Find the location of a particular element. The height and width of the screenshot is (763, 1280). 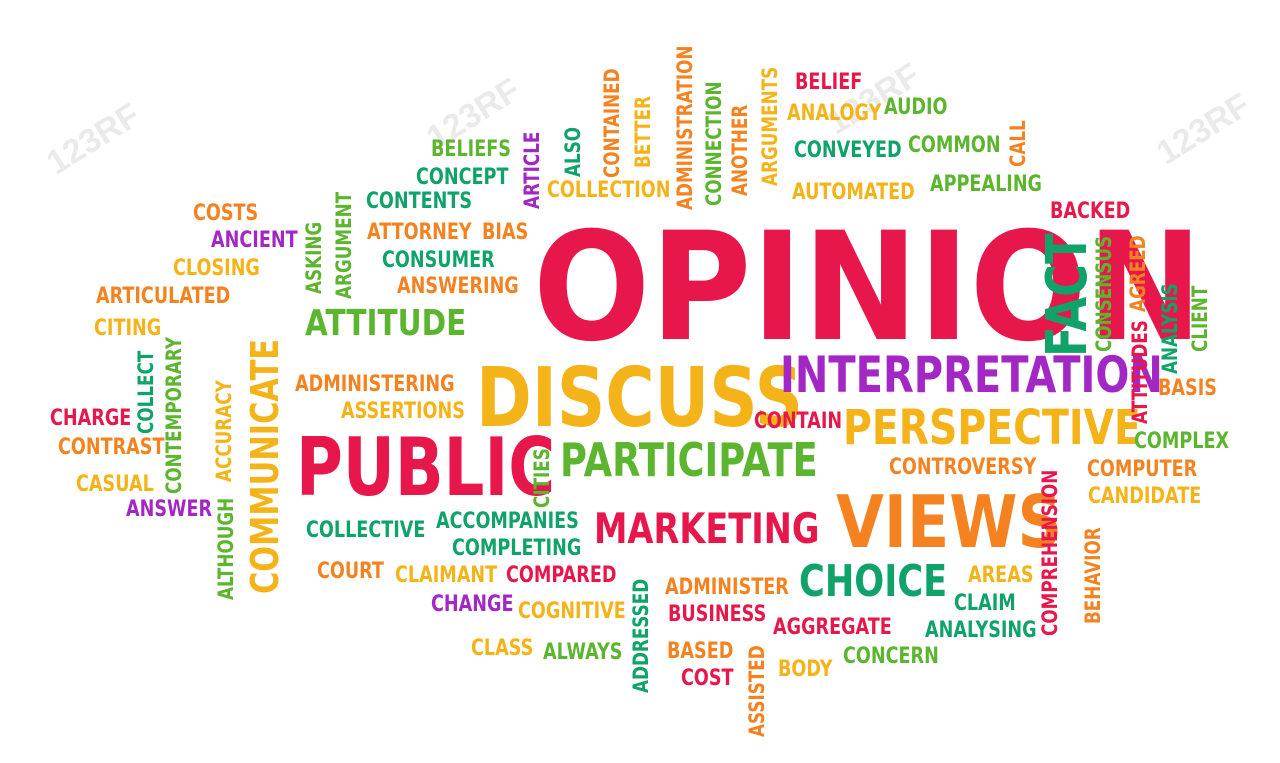

word-public: PUBLIC is located at coordinates (426, 467).